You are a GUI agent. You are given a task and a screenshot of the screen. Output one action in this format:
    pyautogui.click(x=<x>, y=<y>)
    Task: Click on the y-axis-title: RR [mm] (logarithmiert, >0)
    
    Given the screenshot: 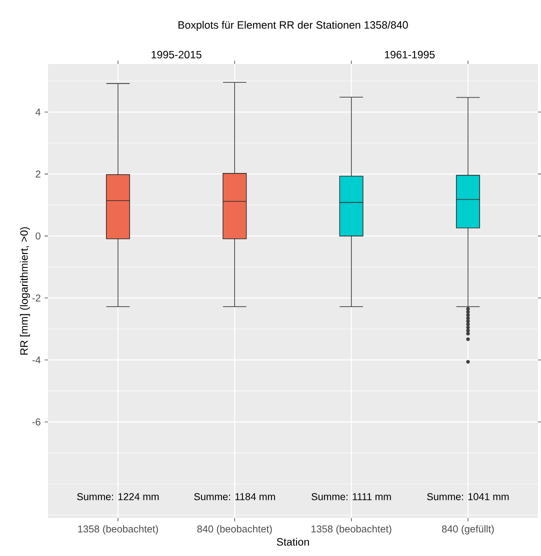 What is the action you would take?
    pyautogui.click(x=25, y=291)
    